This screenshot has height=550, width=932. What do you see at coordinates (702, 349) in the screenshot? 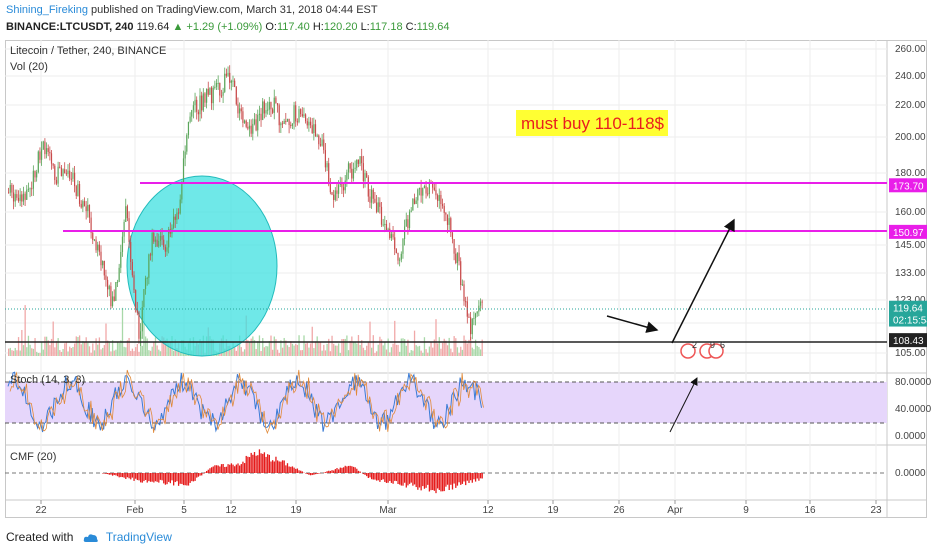
I see `event-icons: 2 9 6` at bounding box center [702, 349].